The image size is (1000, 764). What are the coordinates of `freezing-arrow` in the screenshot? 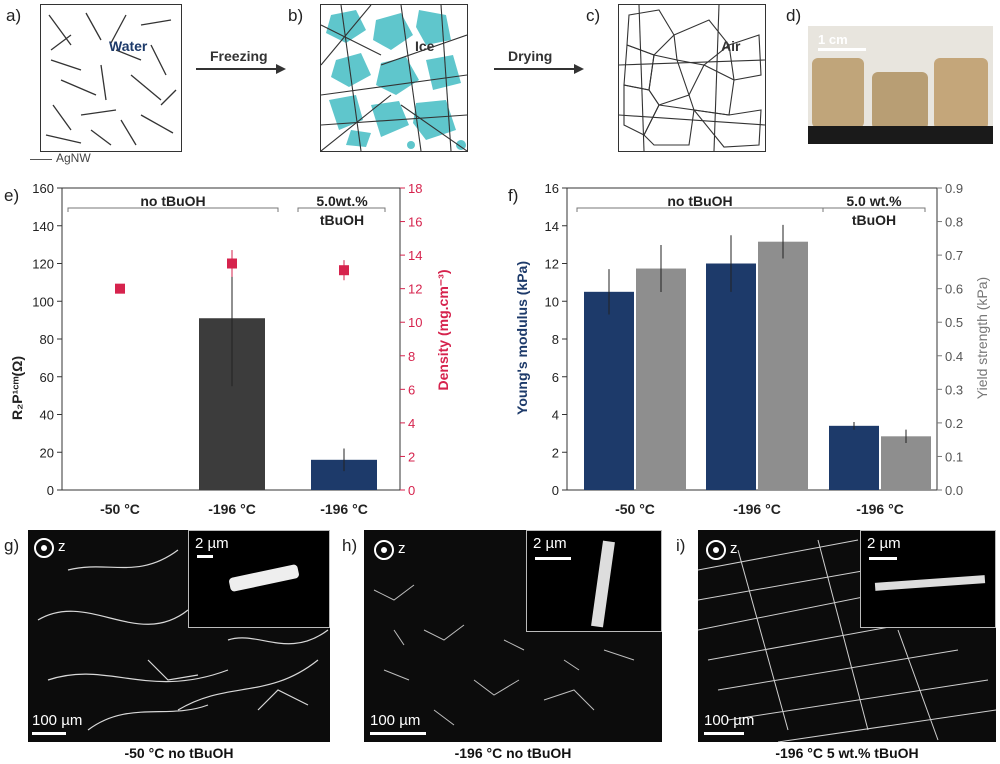 It's located at (241, 69).